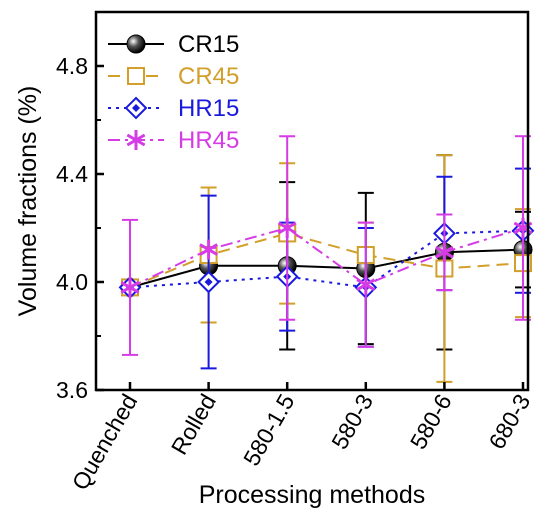 This screenshot has width=550, height=517. What do you see at coordinates (28, 201) in the screenshot?
I see `y-axis-title: Volume fractions (%)` at bounding box center [28, 201].